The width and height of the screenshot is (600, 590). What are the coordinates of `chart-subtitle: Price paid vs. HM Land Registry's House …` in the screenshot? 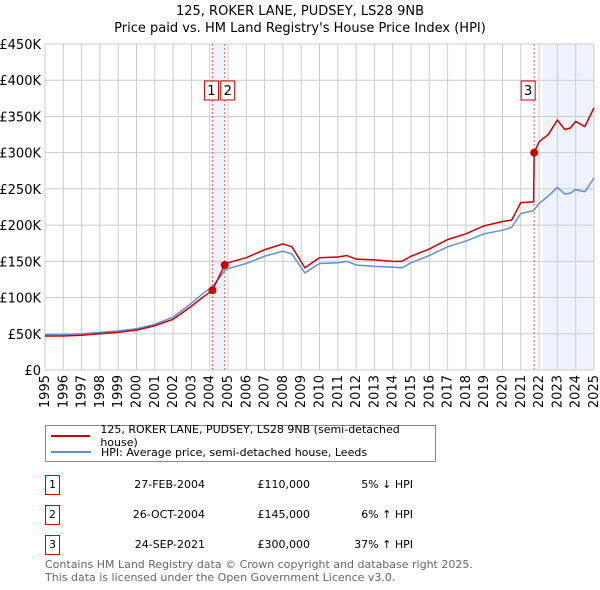 It's located at (300, 28).